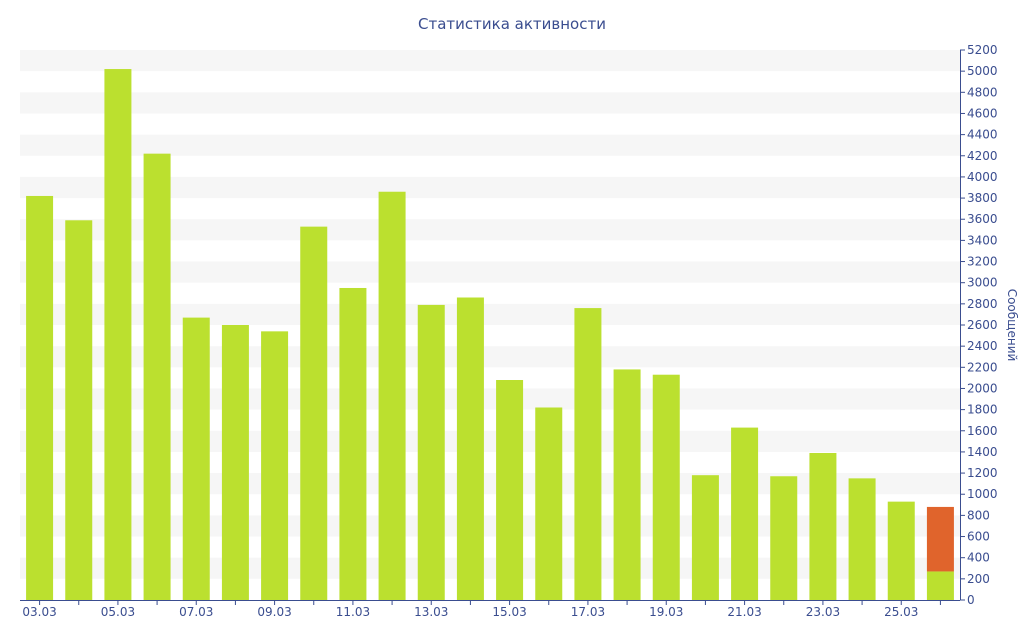 The height and width of the screenshot is (640, 1024). What do you see at coordinates (978, 537) in the screenshot?
I see `y-tick-label: 600` at bounding box center [978, 537].